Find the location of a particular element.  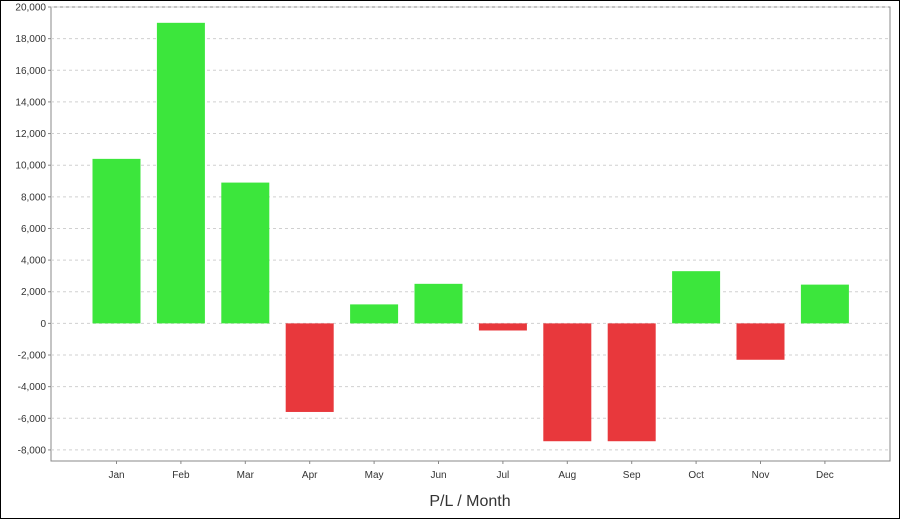

x-tick-label: Oct is located at coordinates (696, 475).